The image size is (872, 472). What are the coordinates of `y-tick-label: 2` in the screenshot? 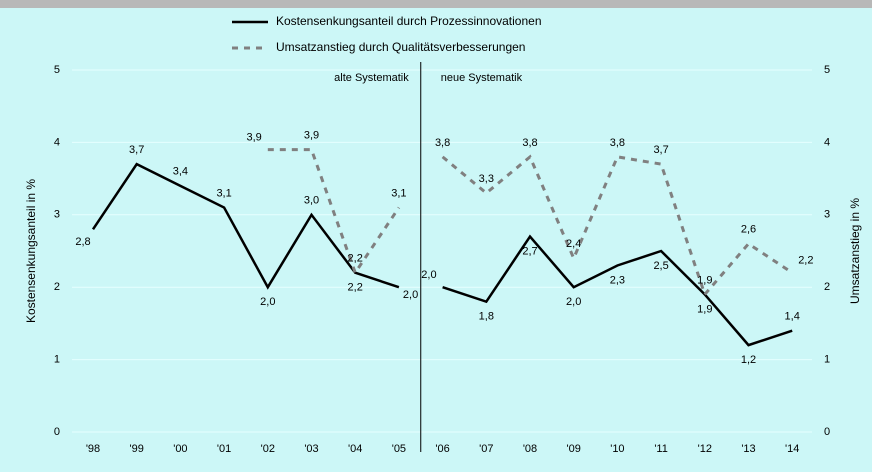 It's located at (57, 287).